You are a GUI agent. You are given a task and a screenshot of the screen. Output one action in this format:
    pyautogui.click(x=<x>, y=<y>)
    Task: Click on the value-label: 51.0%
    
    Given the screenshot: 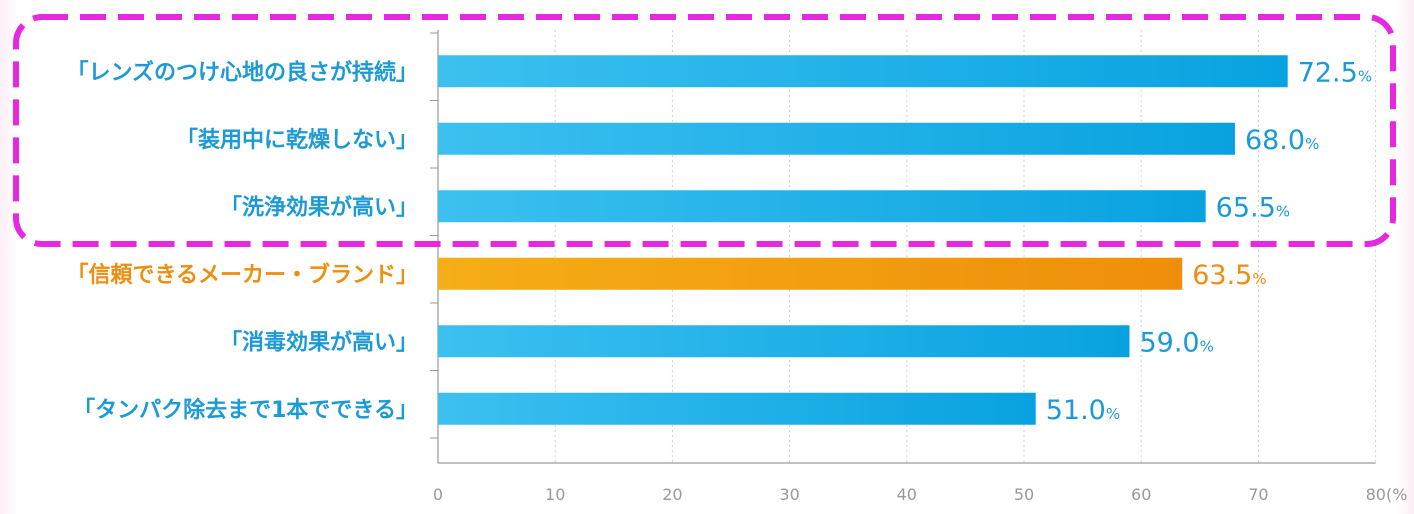 What is the action you would take?
    pyautogui.click(x=1083, y=410)
    